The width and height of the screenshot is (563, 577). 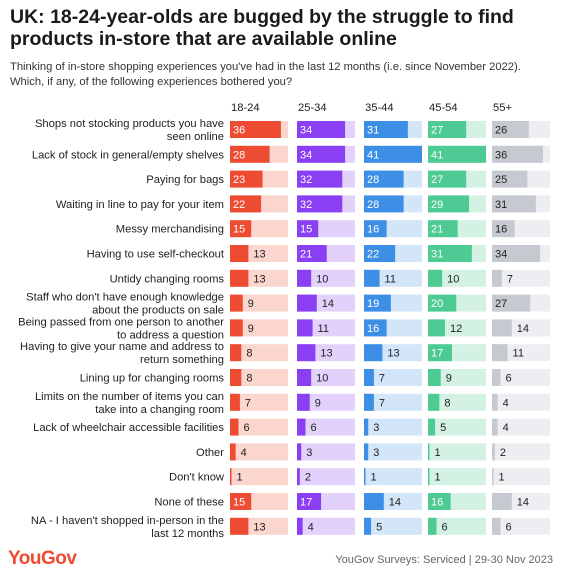 What do you see at coordinates (122, 347) in the screenshot?
I see `category-label: Having to give your name and address to` at bounding box center [122, 347].